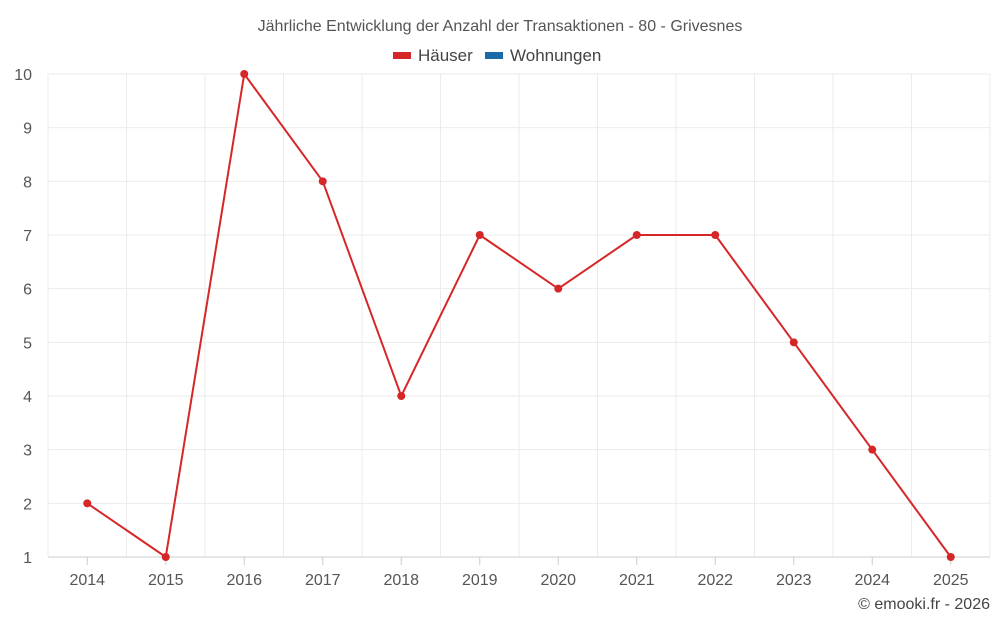 The image size is (1000, 625). What do you see at coordinates (445, 55) in the screenshot?
I see `legend-label-haeuser: Häuser` at bounding box center [445, 55].